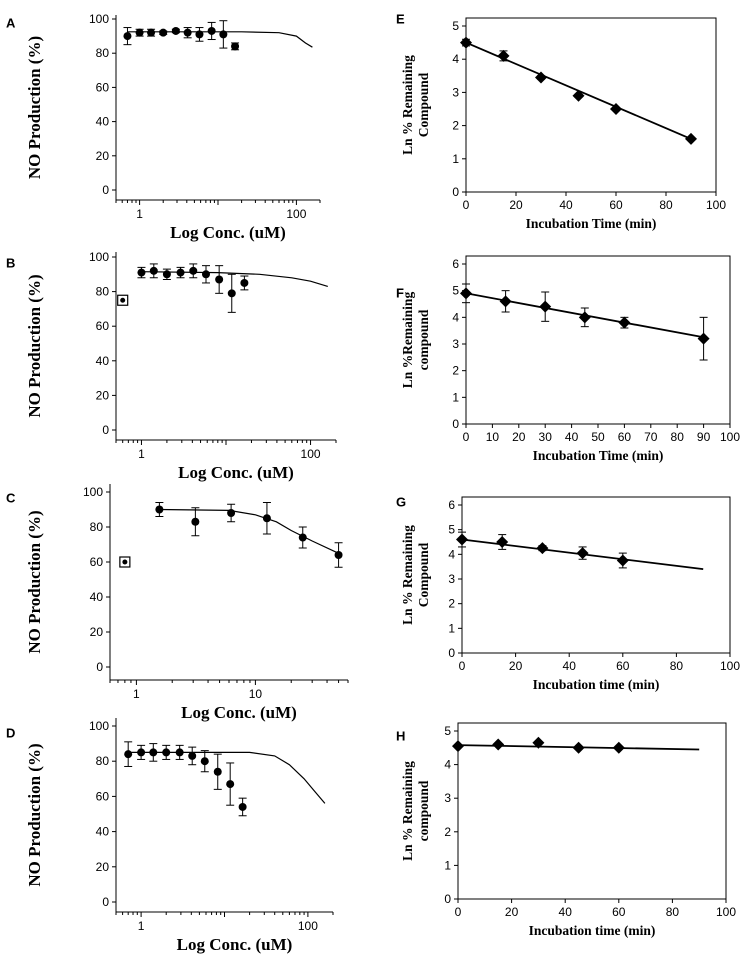 This screenshot has width=752, height=964. Describe the element at coordinates (598, 455) in the screenshot. I see `x-axis-label: Incubation Time (min)` at that location.